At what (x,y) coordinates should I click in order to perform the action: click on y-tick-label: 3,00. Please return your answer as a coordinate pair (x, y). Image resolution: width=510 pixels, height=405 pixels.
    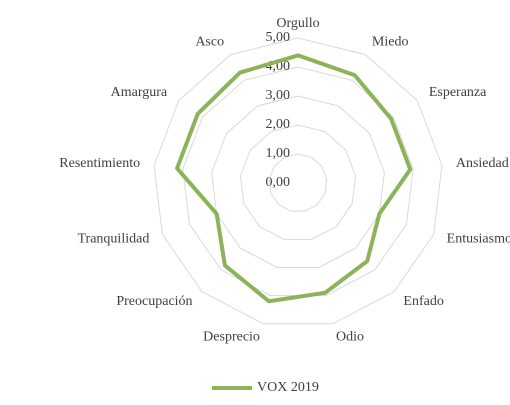
    Looking at the image, I should click on (278, 95).